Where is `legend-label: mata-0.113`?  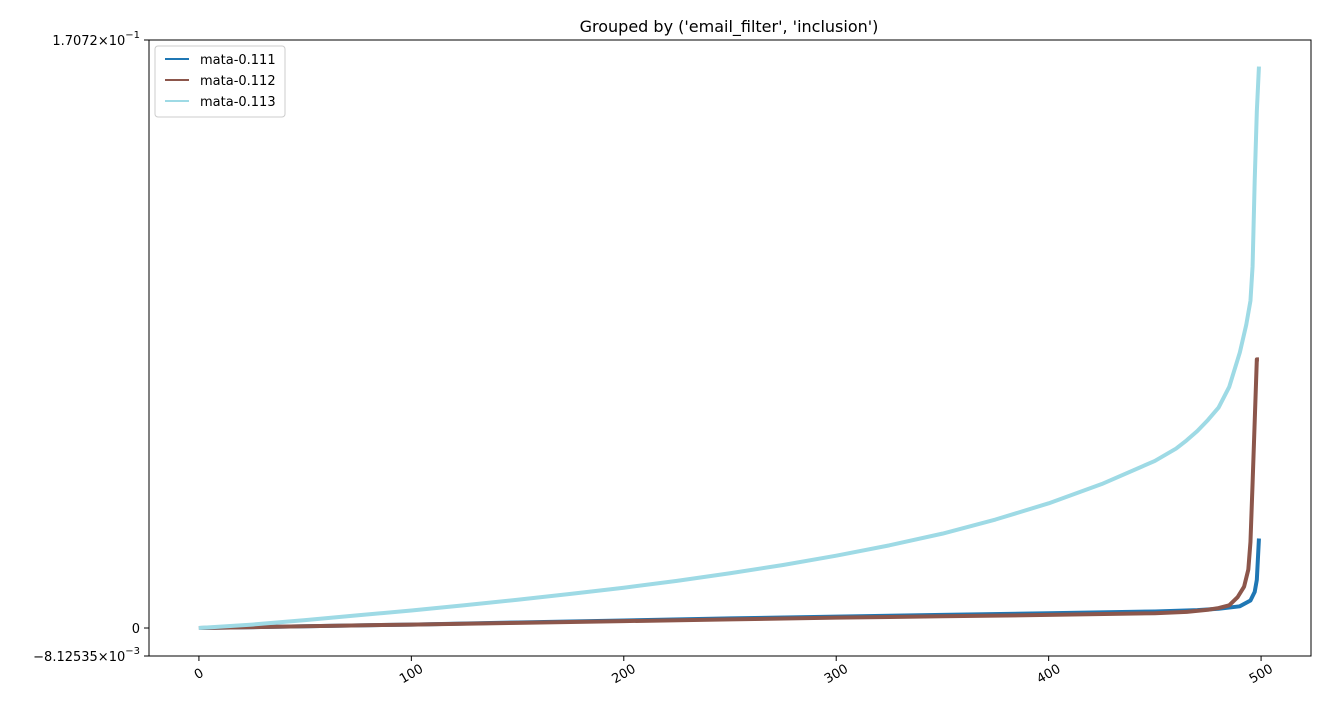
legend-label: mata-0.113 is located at coordinates (238, 102).